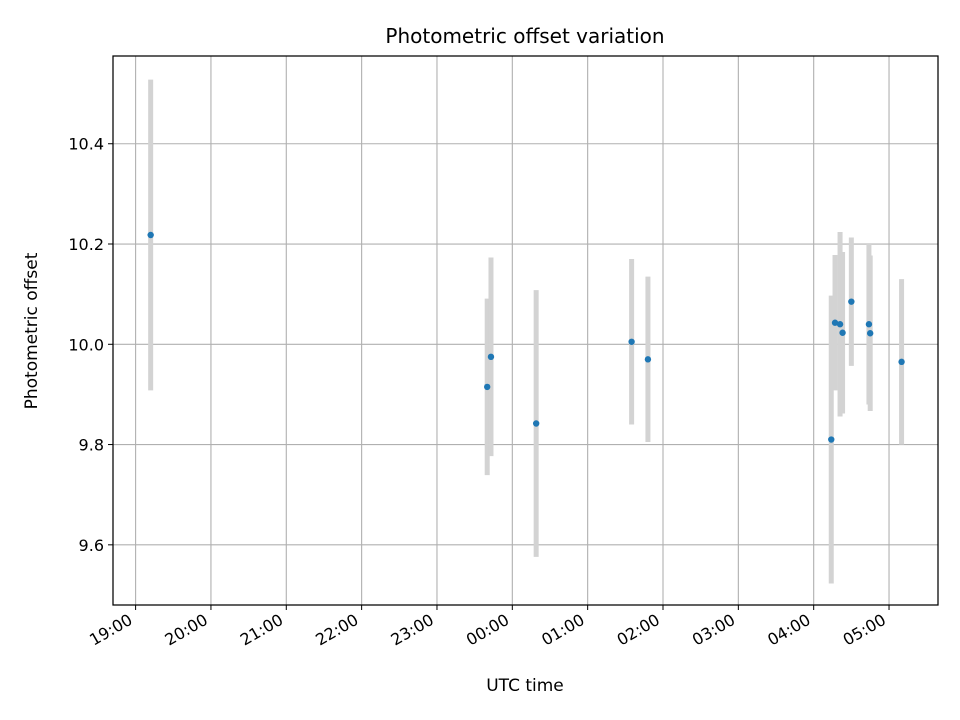 This screenshot has height=720, width=960. Describe the element at coordinates (86, 344) in the screenshot. I see `y-tick-label: 10.0` at that location.